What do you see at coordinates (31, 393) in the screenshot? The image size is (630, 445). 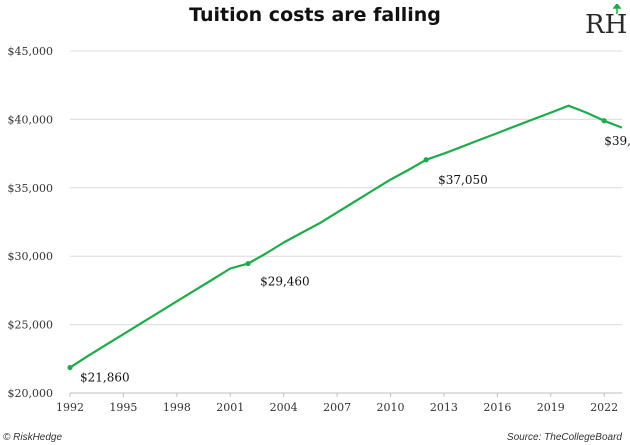 I see `y-tick-label: $20,000` at bounding box center [31, 393].